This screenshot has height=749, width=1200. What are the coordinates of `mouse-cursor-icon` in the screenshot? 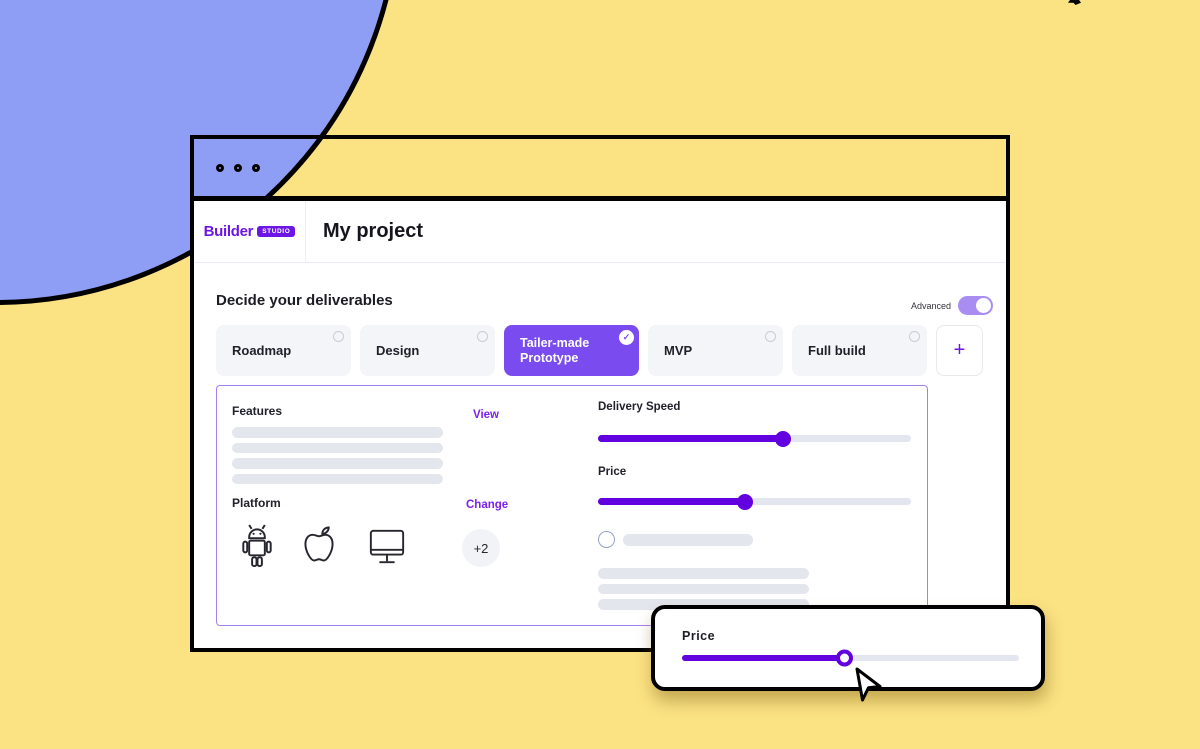 It's located at (868, 684).